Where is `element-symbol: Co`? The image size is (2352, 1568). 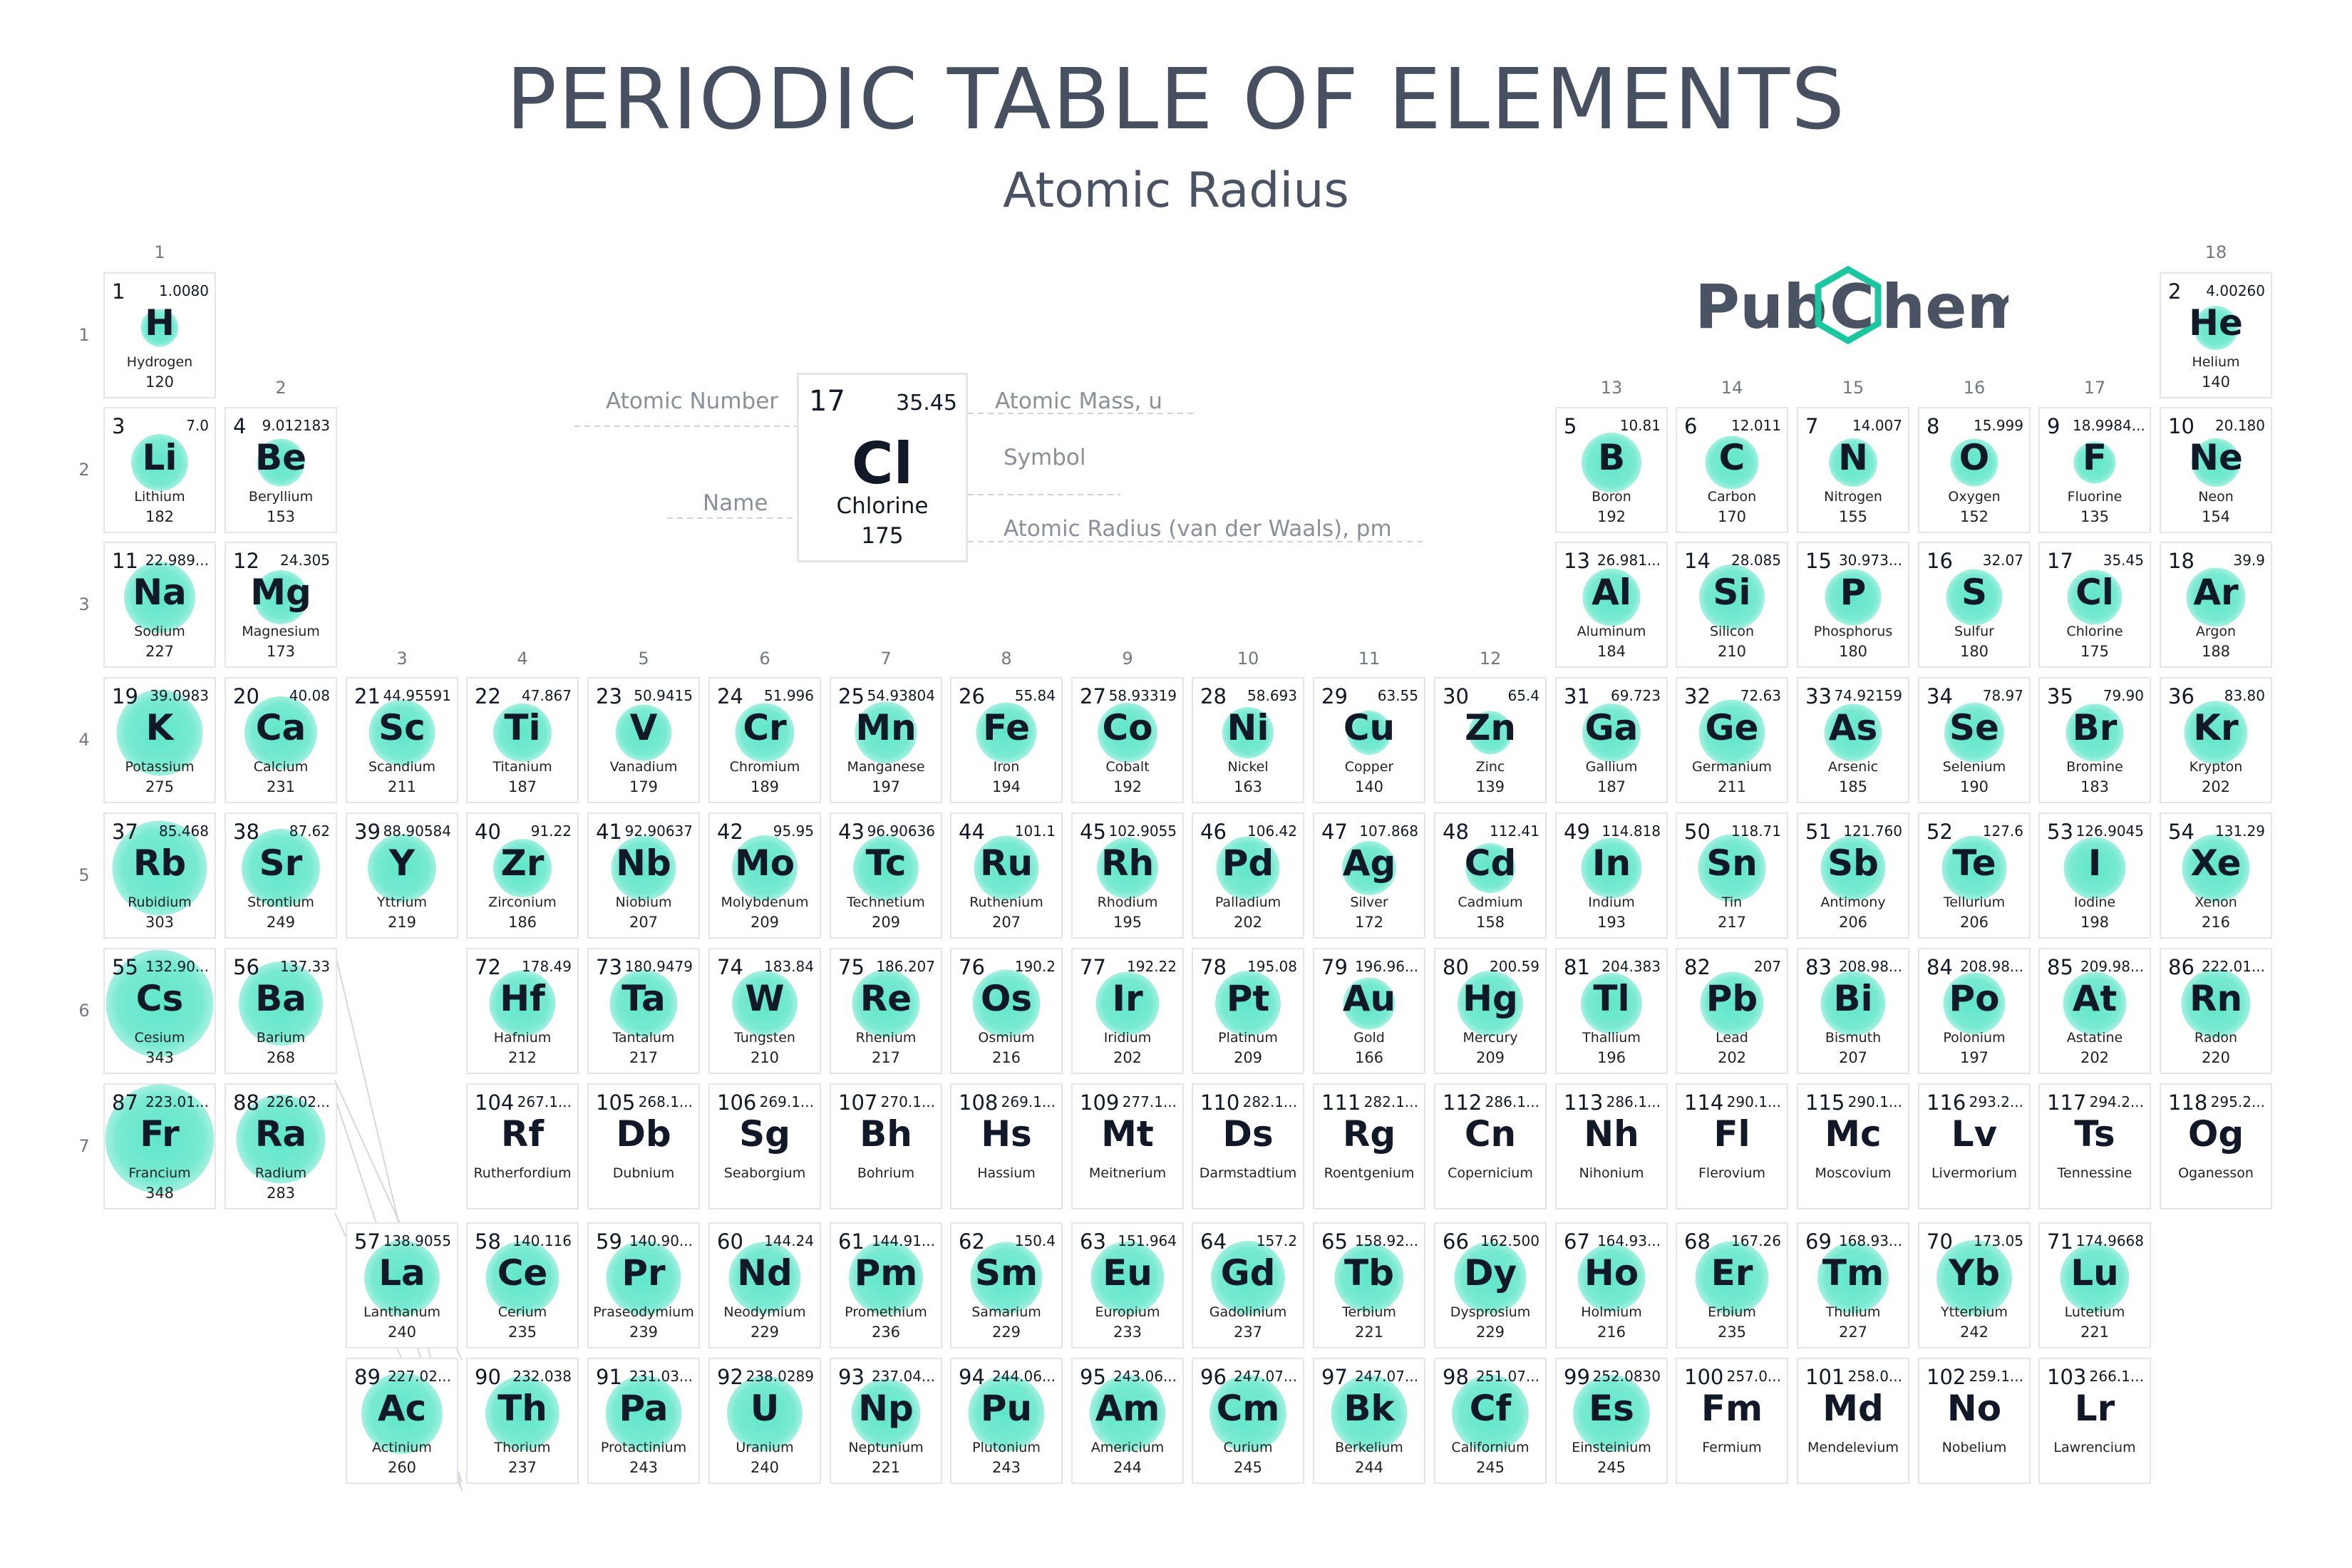
element-symbol: Co is located at coordinates (1128, 728).